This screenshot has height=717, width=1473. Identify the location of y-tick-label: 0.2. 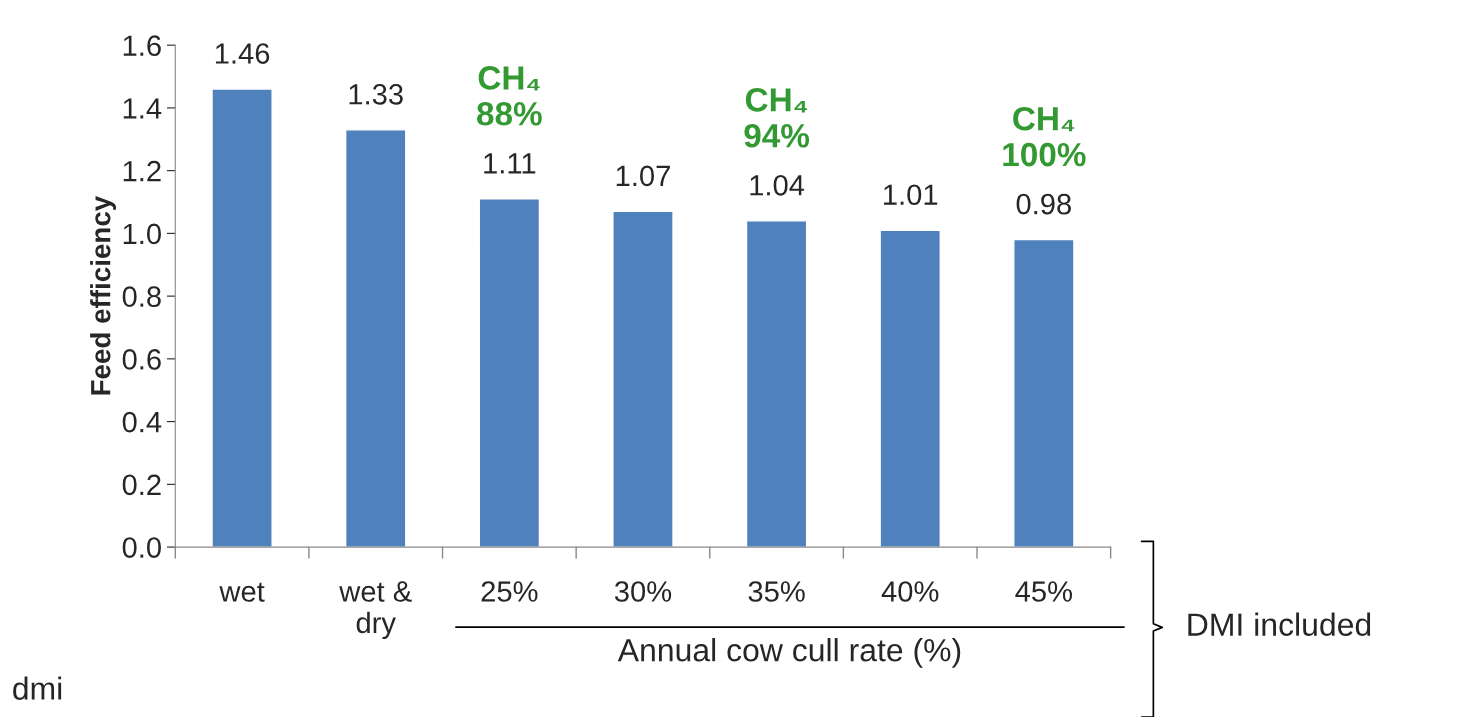
(141, 485).